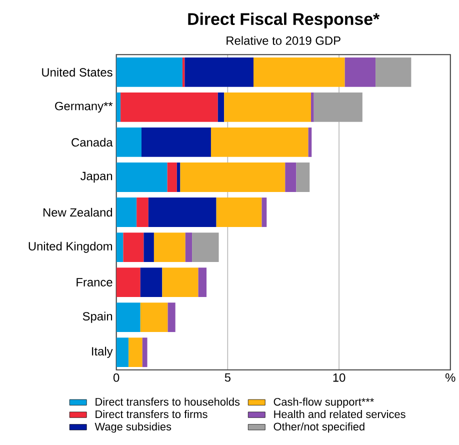 Image resolution: width=459 pixels, height=445 pixels. What do you see at coordinates (339, 377) in the screenshot?
I see `x-tick-label: 10` at bounding box center [339, 377].